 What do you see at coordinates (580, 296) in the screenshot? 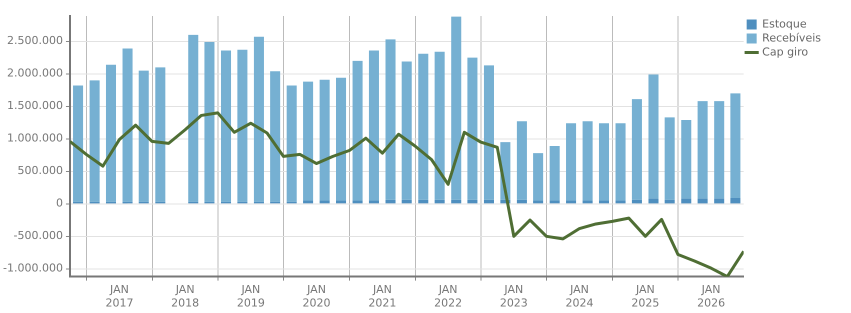
I see `x-tick-label: JAN 2024` at bounding box center [580, 296].